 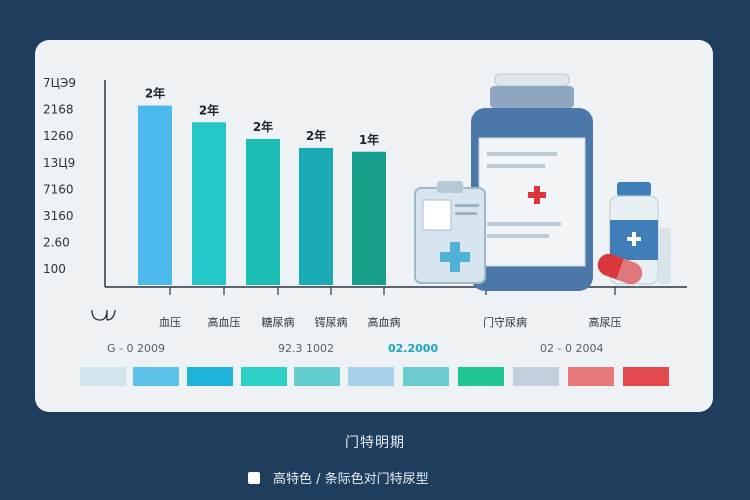 I want to click on bar-data-label: 1年, so click(x=369, y=139).